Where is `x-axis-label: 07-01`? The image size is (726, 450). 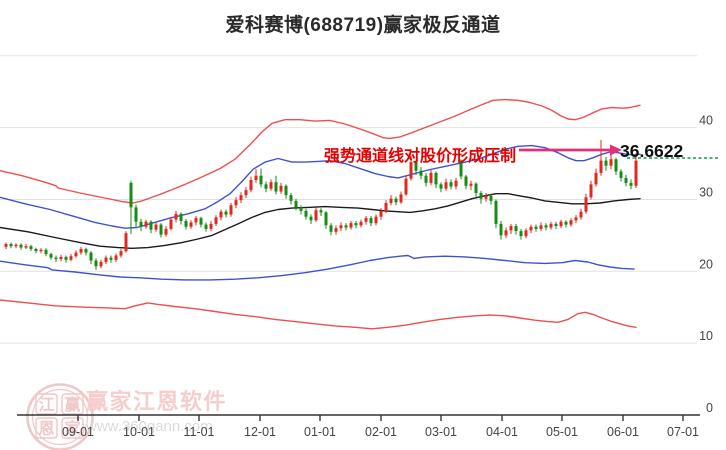 x-axis-label: 07-01 is located at coordinates (683, 432).